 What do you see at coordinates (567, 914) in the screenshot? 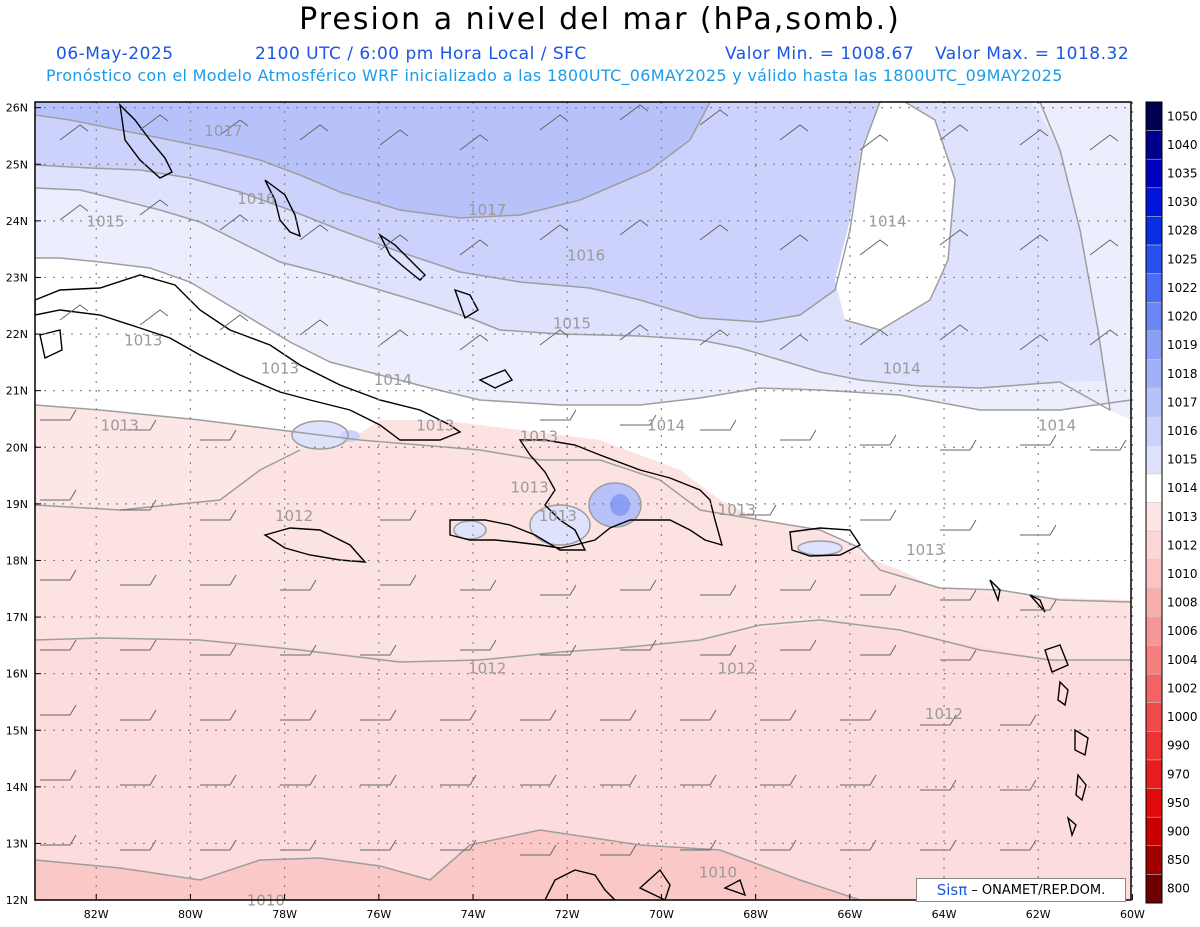
I see `lon-label: 72W` at bounding box center [567, 914].